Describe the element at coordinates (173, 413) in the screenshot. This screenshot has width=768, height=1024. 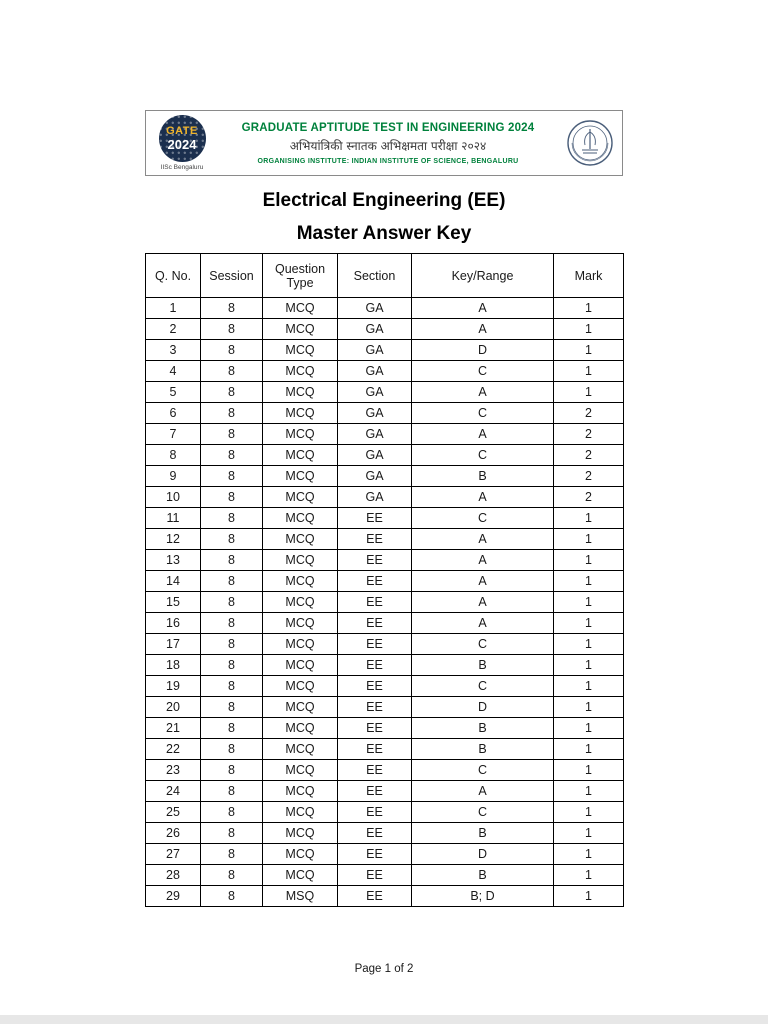
I see `table-cell: 6` at that location.